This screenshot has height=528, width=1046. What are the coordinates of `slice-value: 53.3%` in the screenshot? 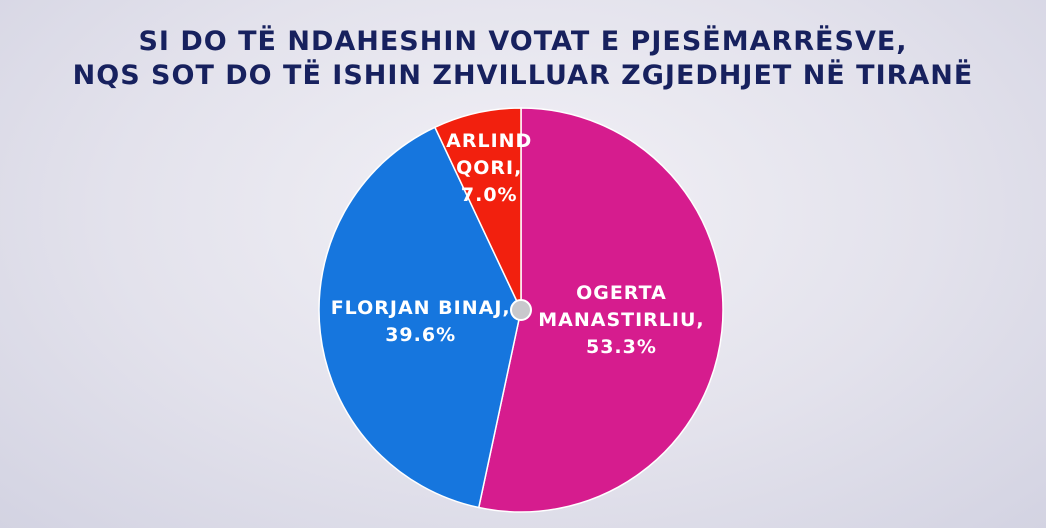 It's located at (621, 347).